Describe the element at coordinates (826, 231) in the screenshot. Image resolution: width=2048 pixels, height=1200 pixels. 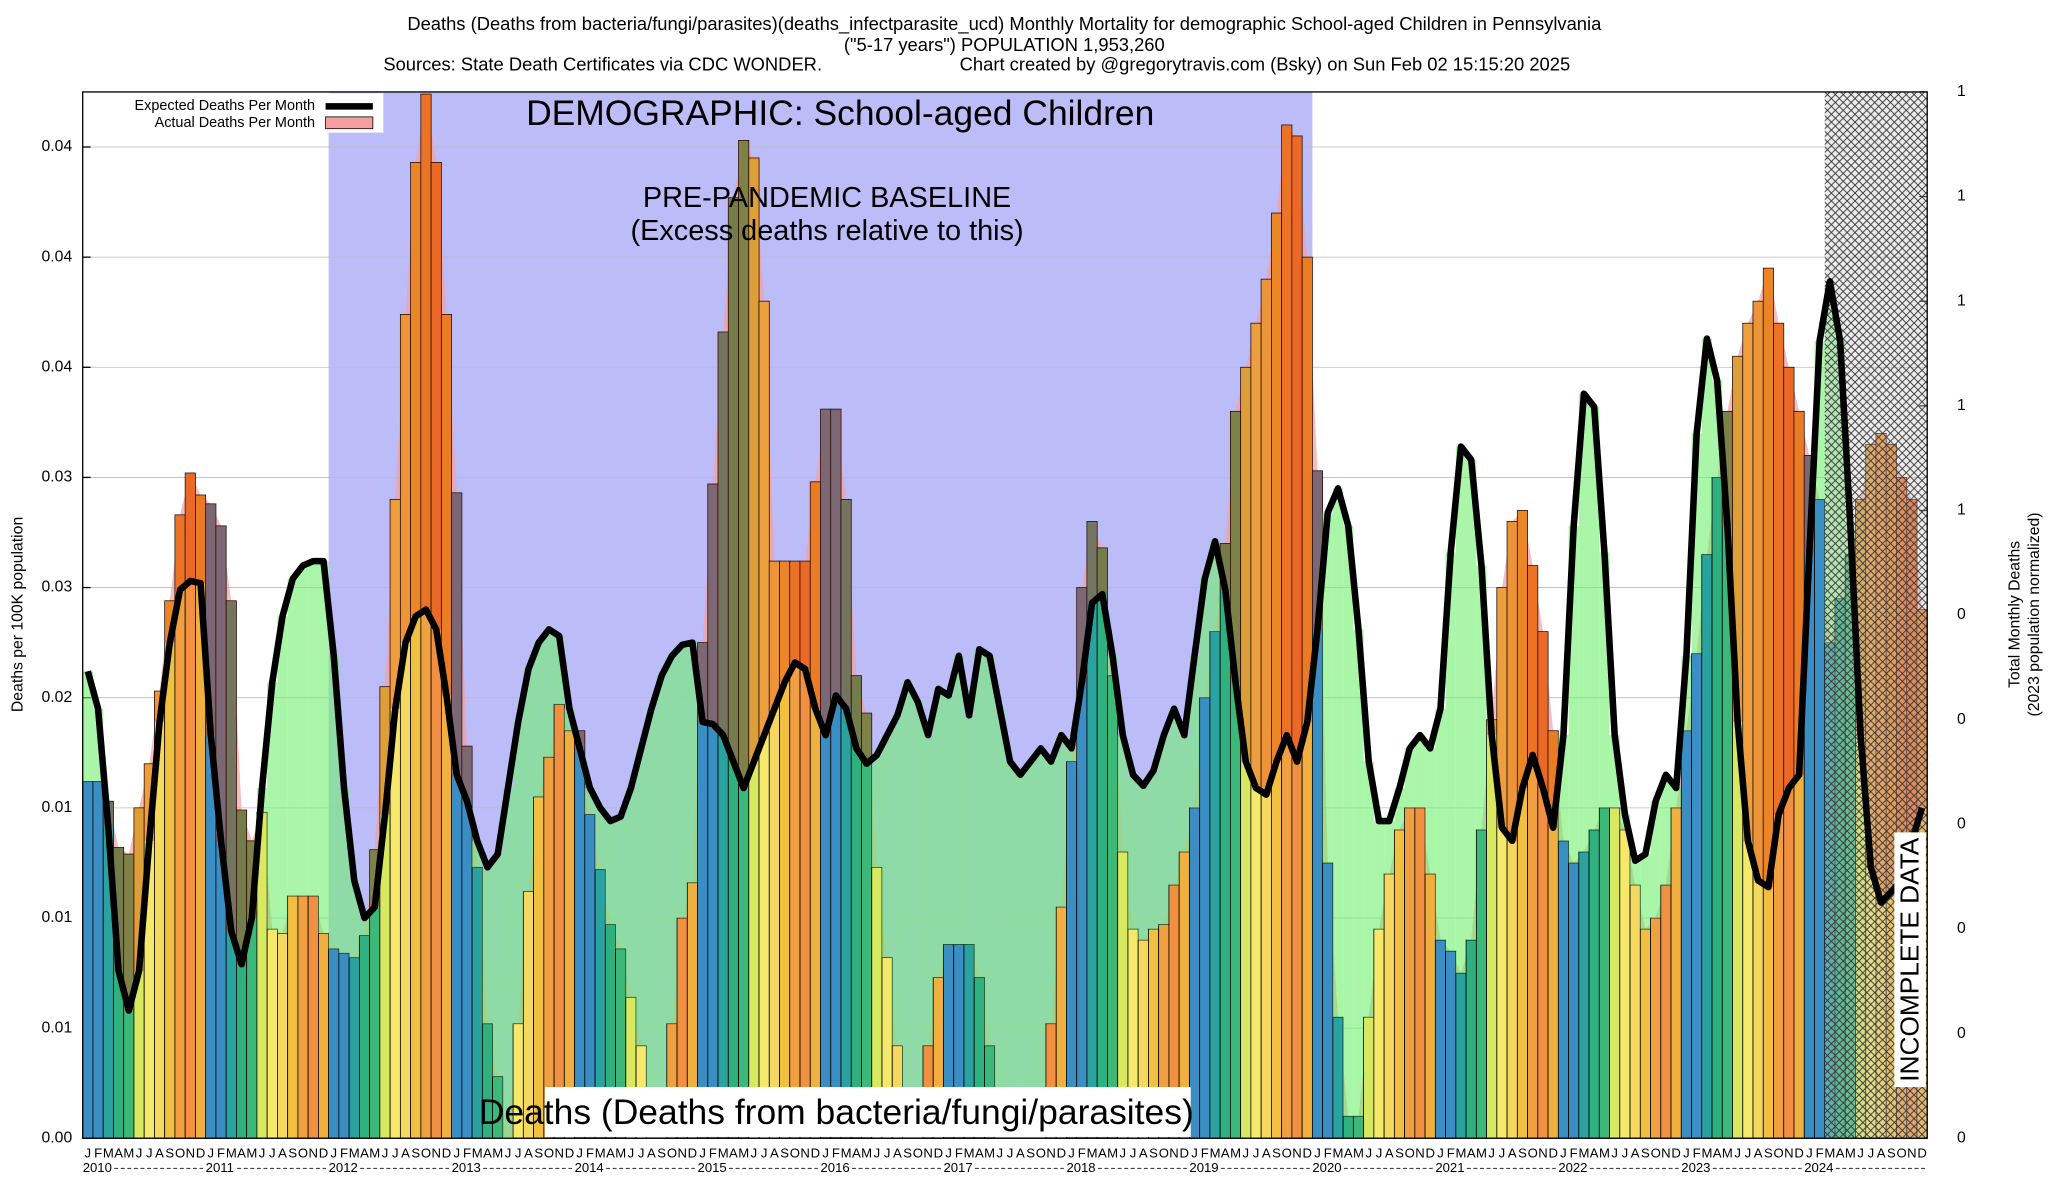
I see `annotation: (Excess deaths relative to this)` at that location.